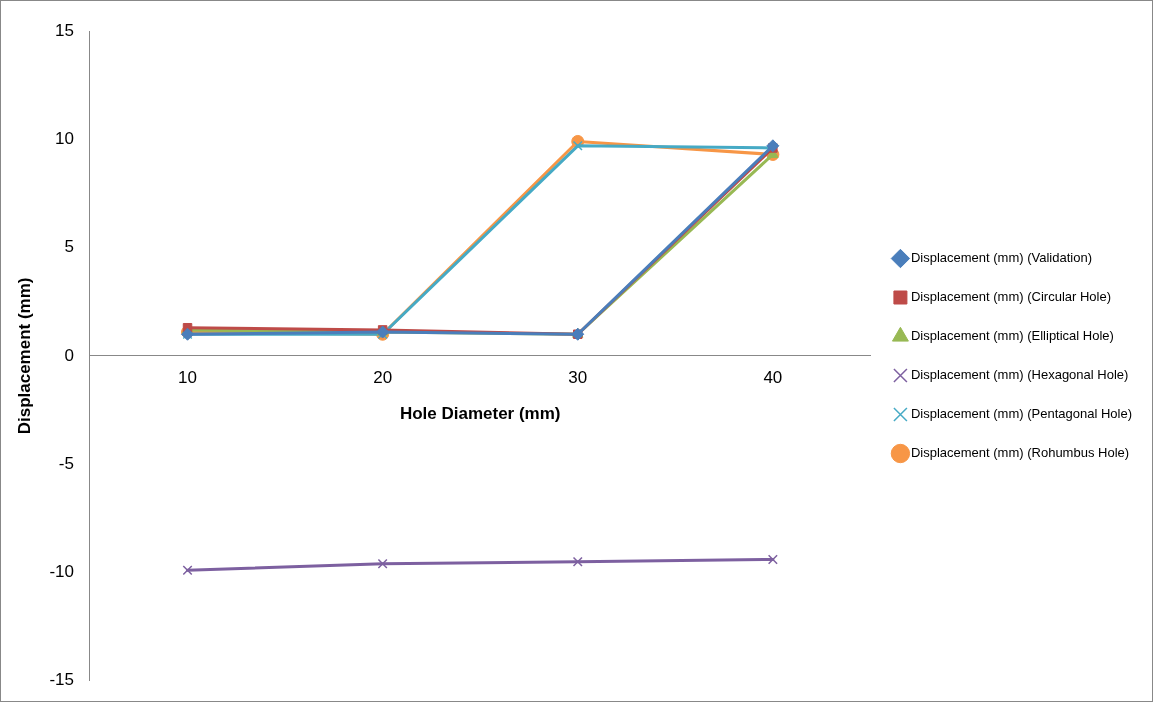  I want to click on x-tick-label: 10, so click(187, 377).